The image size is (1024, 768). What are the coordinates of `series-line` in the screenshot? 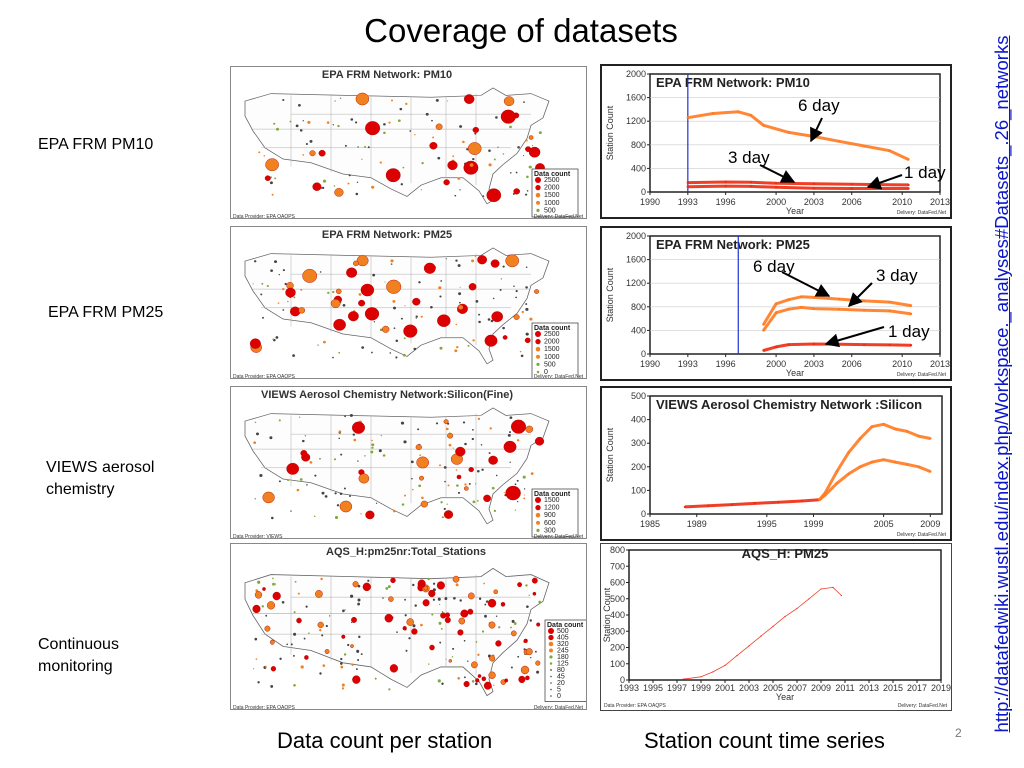 It's located at (762, 633).